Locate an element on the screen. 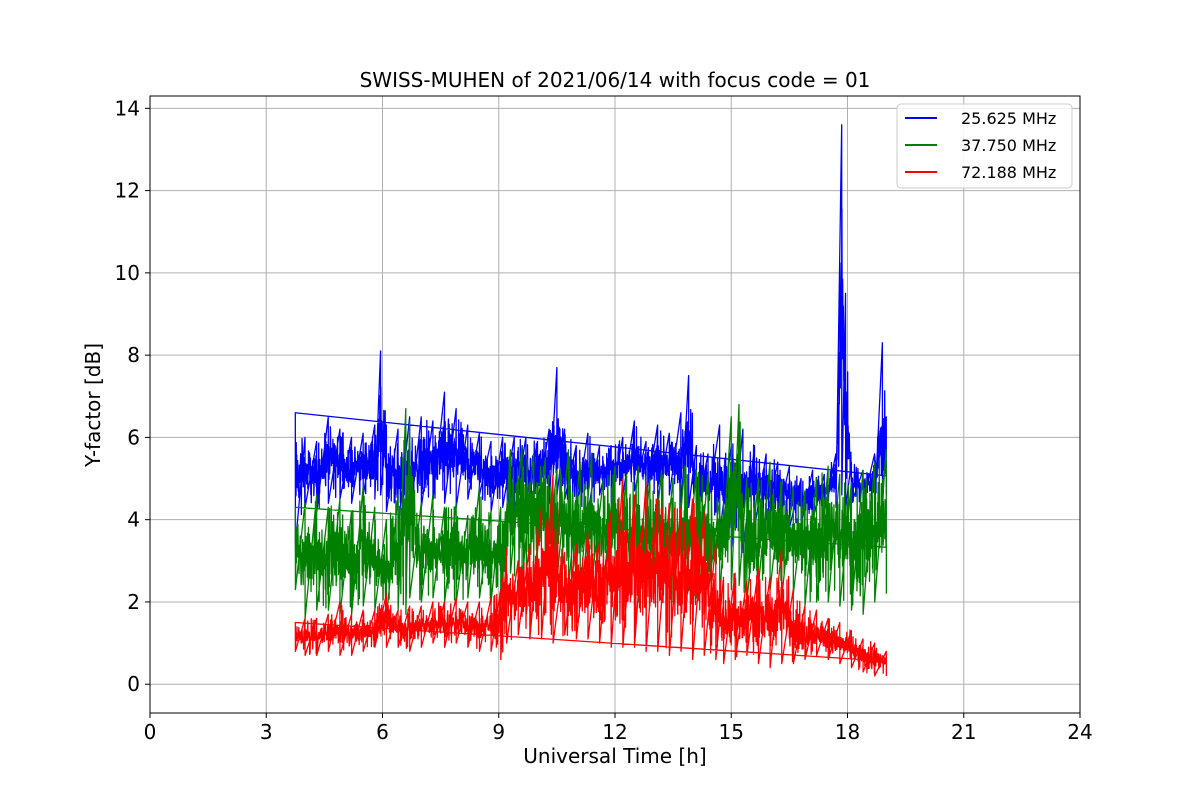  y-tick-label-0: 0 is located at coordinates (133, 684).